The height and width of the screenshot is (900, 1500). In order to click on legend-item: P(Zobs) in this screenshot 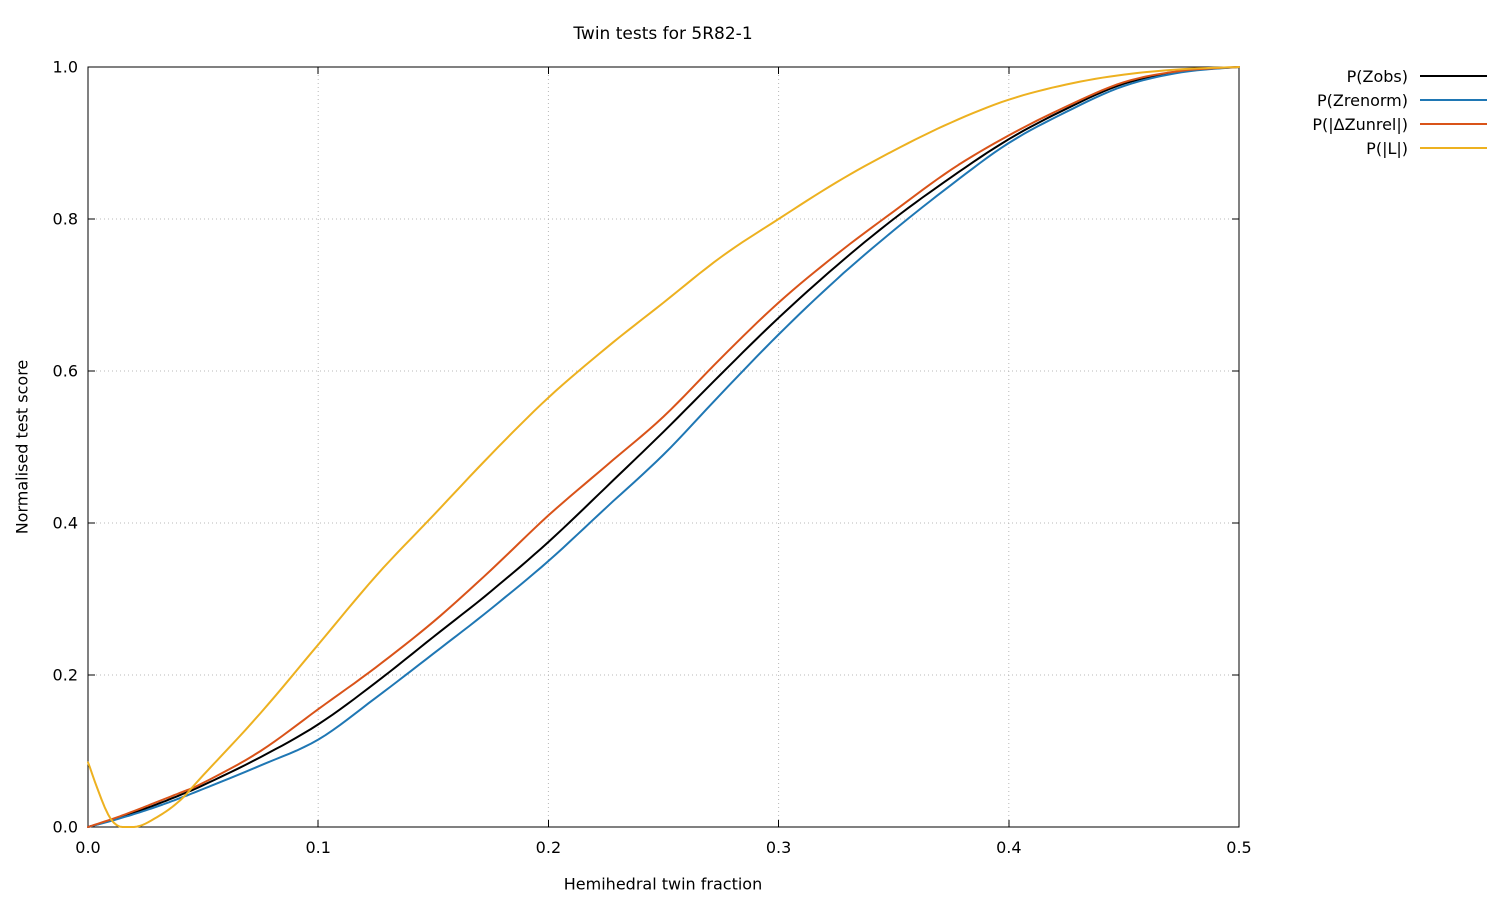, I will do `click(1417, 76)`.